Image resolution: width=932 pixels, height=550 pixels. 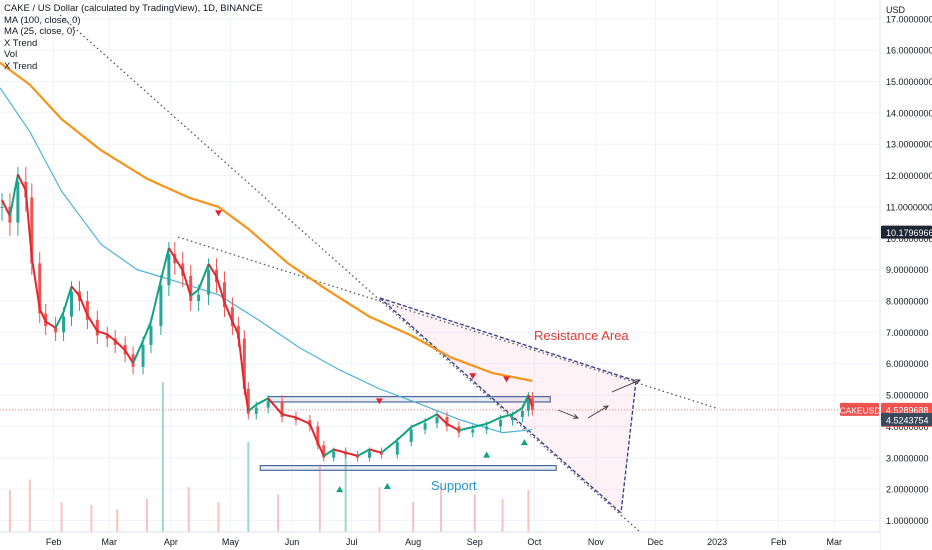 I want to click on x-tick-label: Jul, so click(x=352, y=542).